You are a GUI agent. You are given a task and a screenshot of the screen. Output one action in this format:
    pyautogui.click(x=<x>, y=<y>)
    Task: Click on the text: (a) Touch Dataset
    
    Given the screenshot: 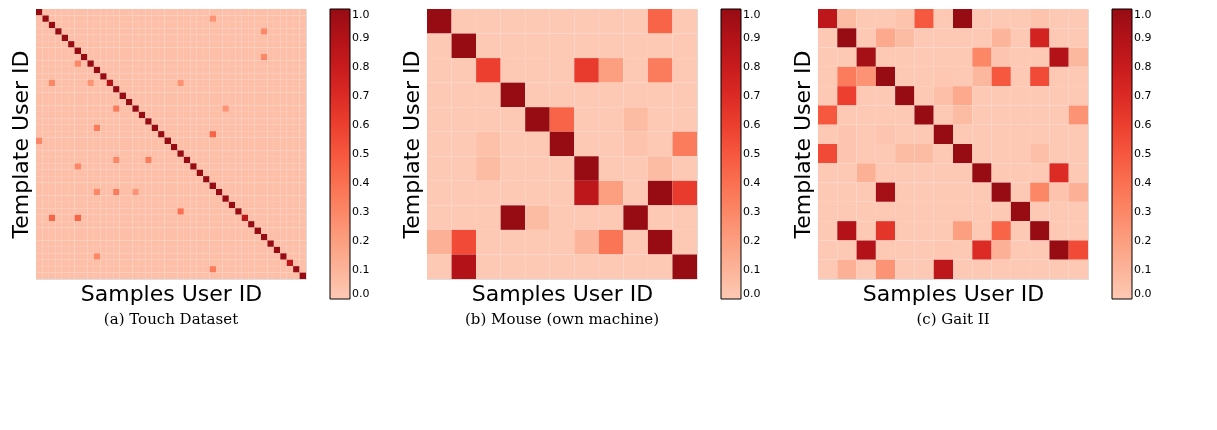 What is the action you would take?
    pyautogui.click(x=171, y=319)
    